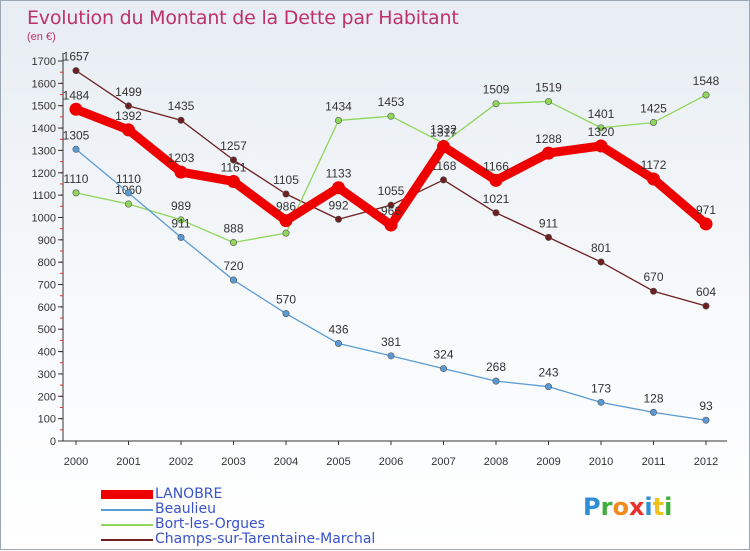 The height and width of the screenshot is (551, 750). What do you see at coordinates (127, 494) in the screenshot?
I see `legend-swatch` at bounding box center [127, 494].